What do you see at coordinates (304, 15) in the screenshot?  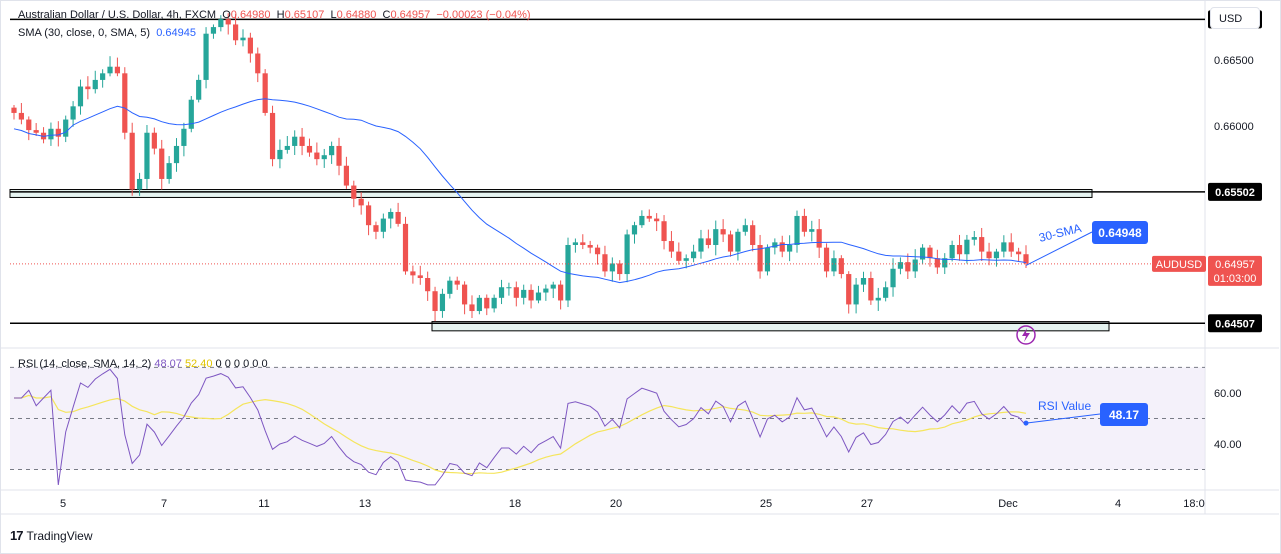 I see `high-value: 0.65107` at bounding box center [304, 15].